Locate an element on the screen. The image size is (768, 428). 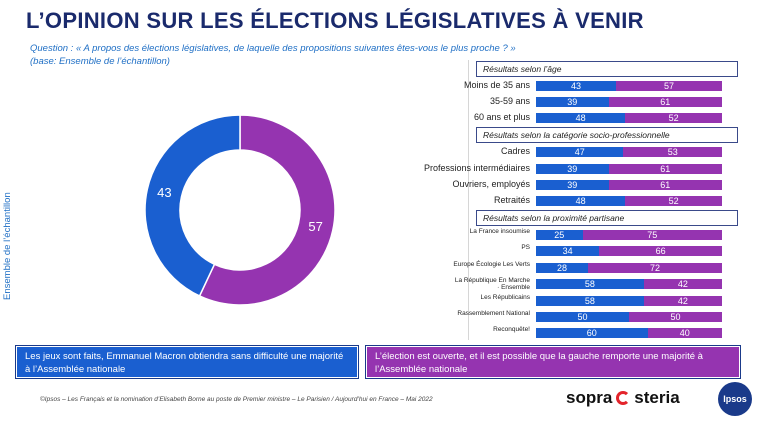
party-logo: Les Républicains is located at coordinates (505, 297).